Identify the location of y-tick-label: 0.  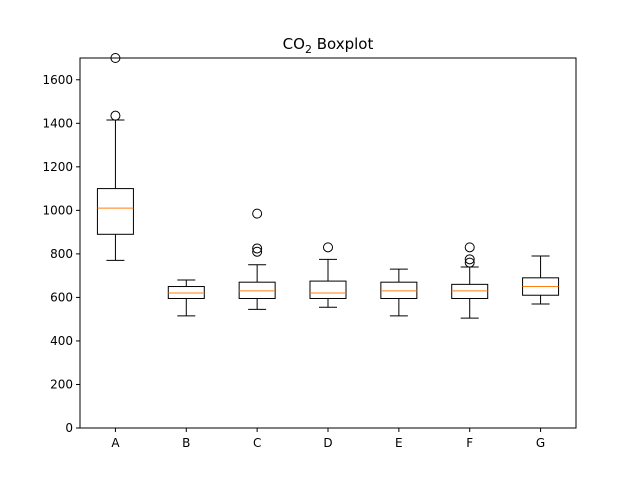
(69, 428).